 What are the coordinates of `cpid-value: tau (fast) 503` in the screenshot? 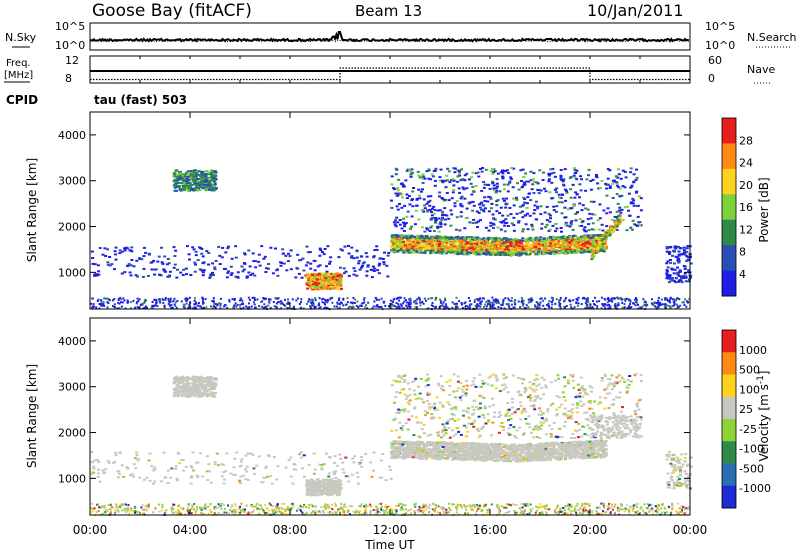 It's located at (140, 100).